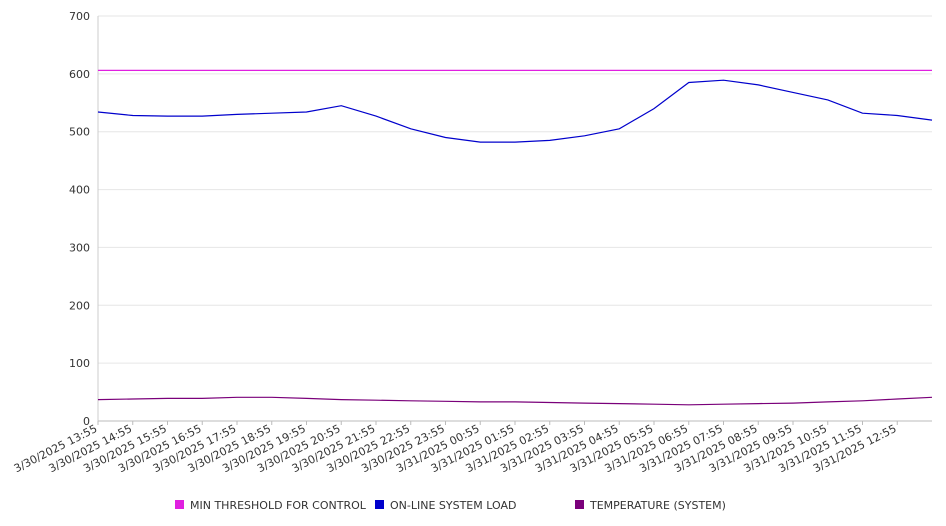 This screenshot has height=526, width=946. I want to click on legend-label-0: MIN THRESHOLD FOR CONTROL, so click(278, 505).